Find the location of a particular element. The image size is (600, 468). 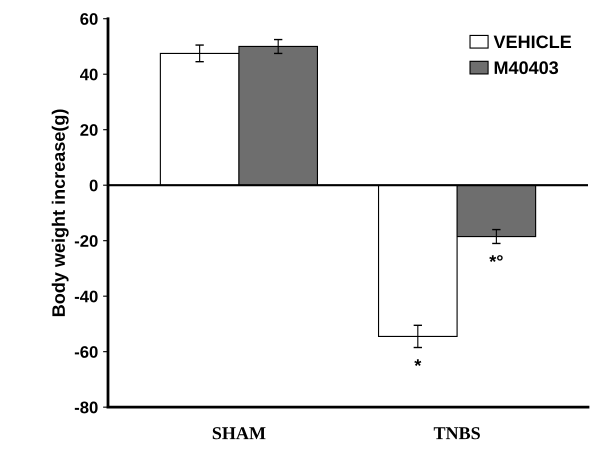

y-tick-label: -80 is located at coordinates (86, 408).